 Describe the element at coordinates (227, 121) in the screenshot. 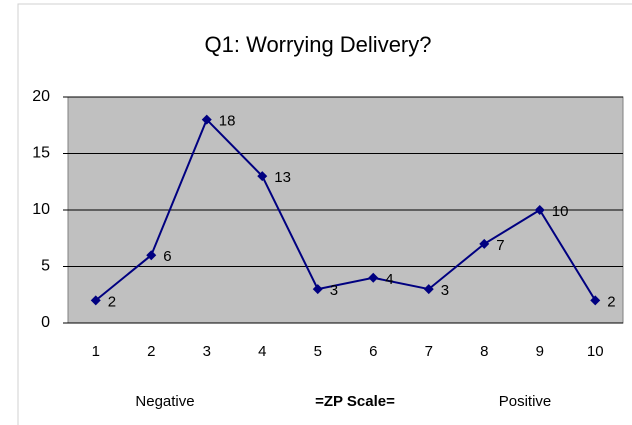

I see `data-label: 18` at that location.